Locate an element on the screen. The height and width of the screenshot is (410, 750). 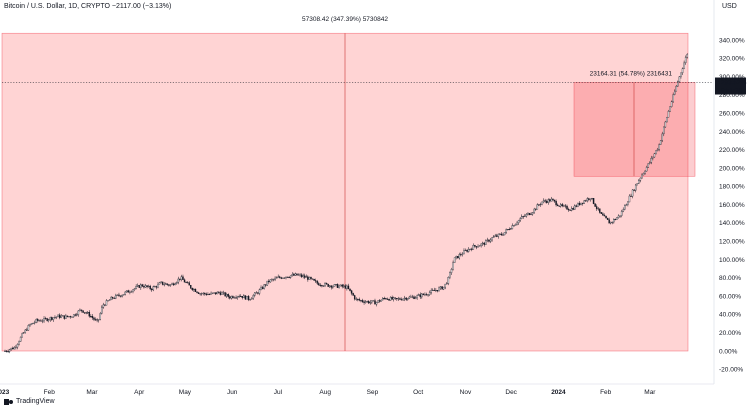
x-tick-label: Nov is located at coordinates (466, 392).